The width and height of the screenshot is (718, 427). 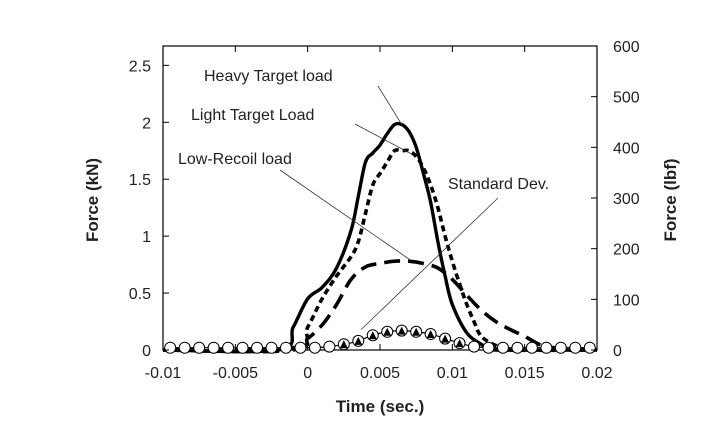 I want to click on annotation-light: Light Target Load, so click(x=252, y=115).